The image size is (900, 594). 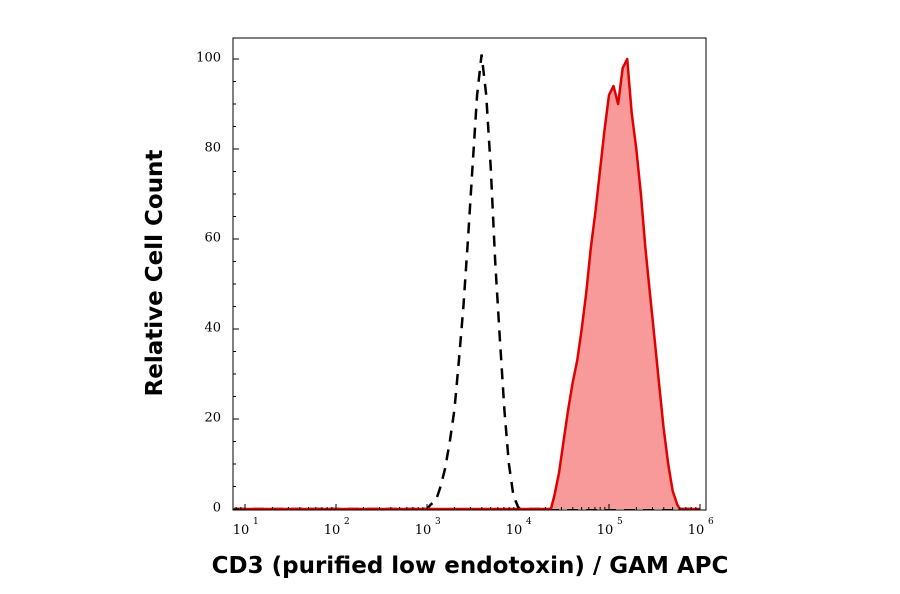 What do you see at coordinates (256, 522) in the screenshot?
I see `x-tick-exponent-0: 1` at bounding box center [256, 522].